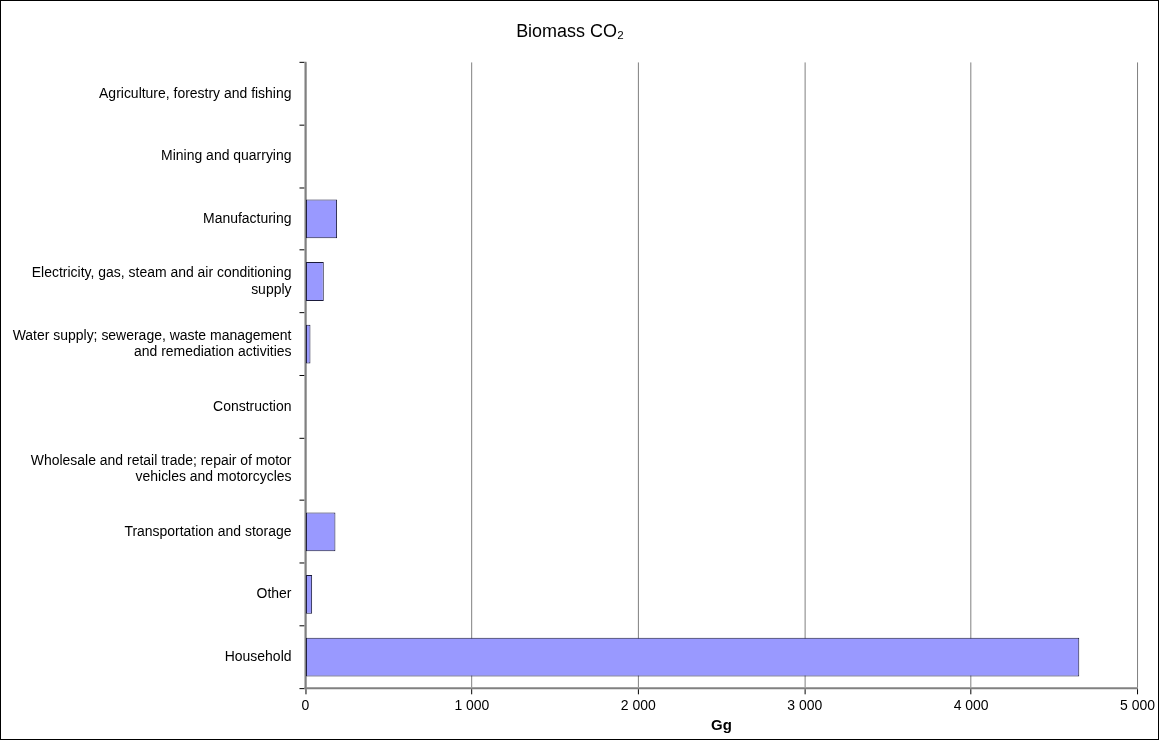  What do you see at coordinates (161, 280) in the screenshot?
I see `y-tick-label: Electricity, gas, steam and air conditioning supply` at bounding box center [161, 280].